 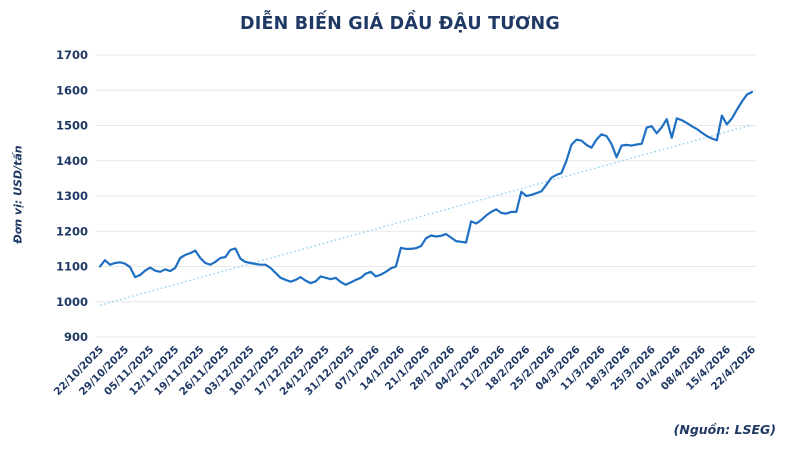 I want to click on chart-title: DIỄN BIẾN GIÁ DẦU ĐẬU TƯƠNG, so click(x=400, y=24).